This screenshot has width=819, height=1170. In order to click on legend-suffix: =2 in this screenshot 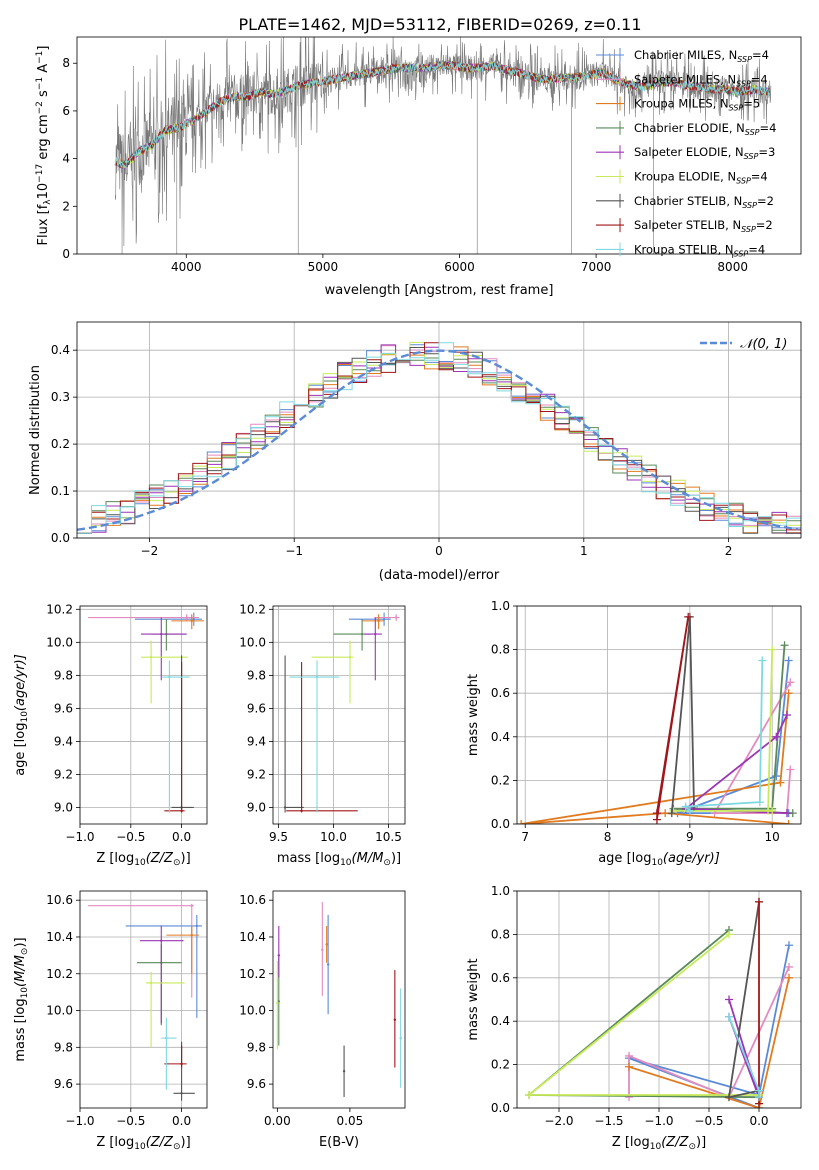, I will do `click(765, 201)`.